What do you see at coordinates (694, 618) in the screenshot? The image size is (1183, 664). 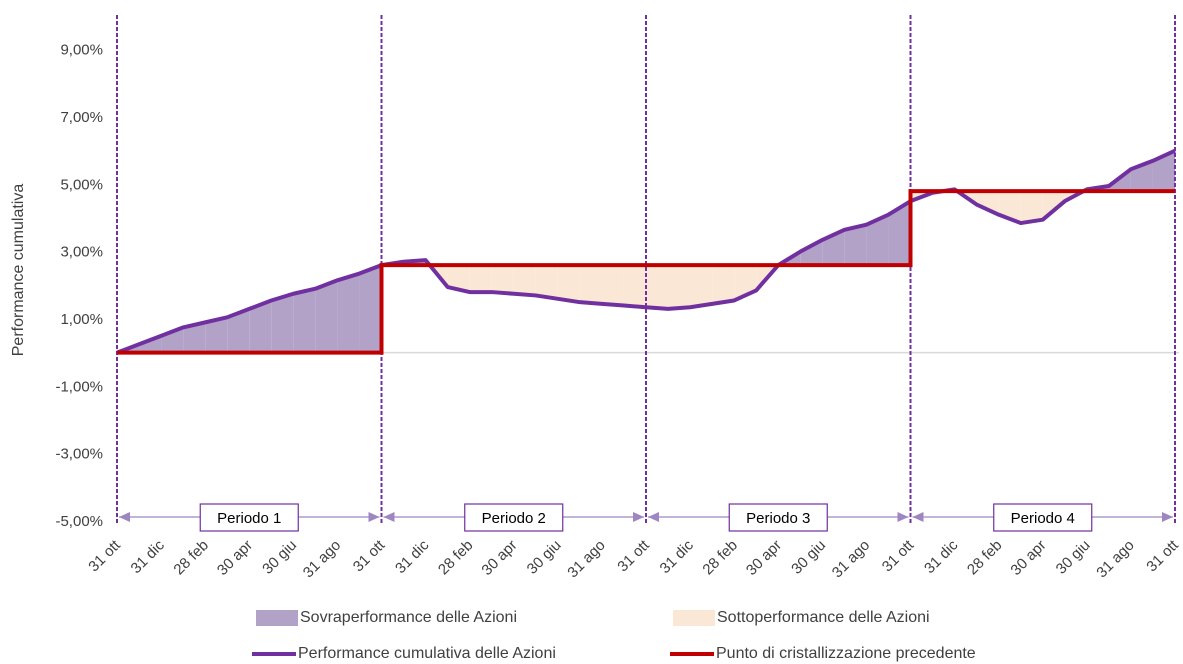 I see `legend-swatch-under` at bounding box center [694, 618].